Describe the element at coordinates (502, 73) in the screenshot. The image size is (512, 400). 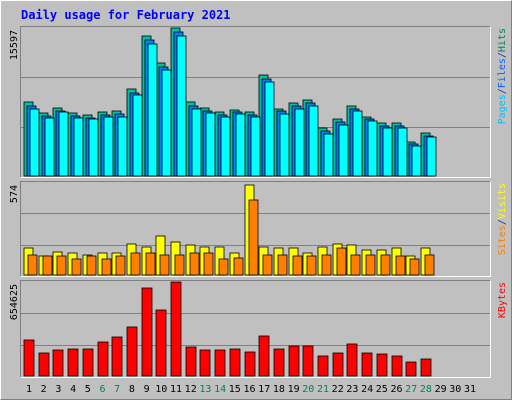
I see `legend-entry: Files` at that location.